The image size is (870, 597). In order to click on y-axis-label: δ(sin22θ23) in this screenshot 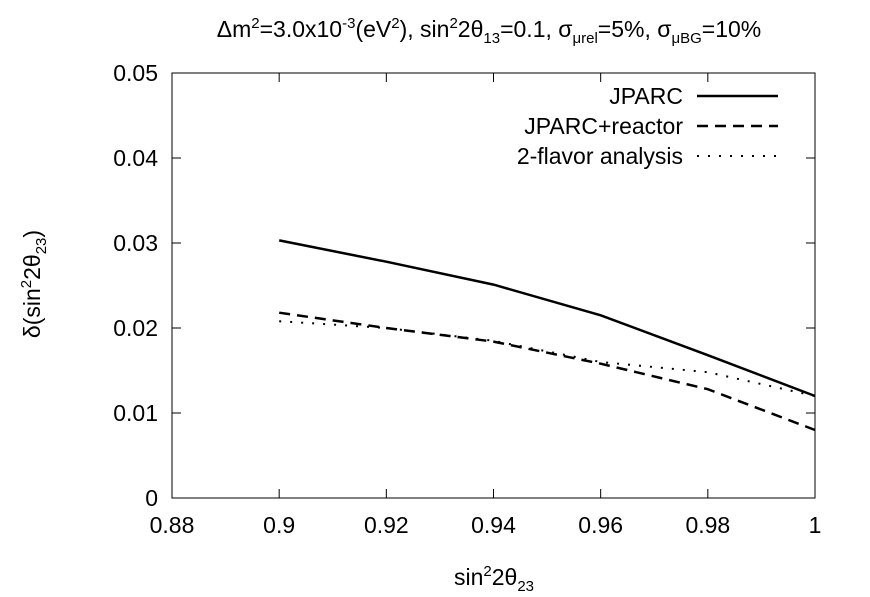, I will do `click(34, 284)`.